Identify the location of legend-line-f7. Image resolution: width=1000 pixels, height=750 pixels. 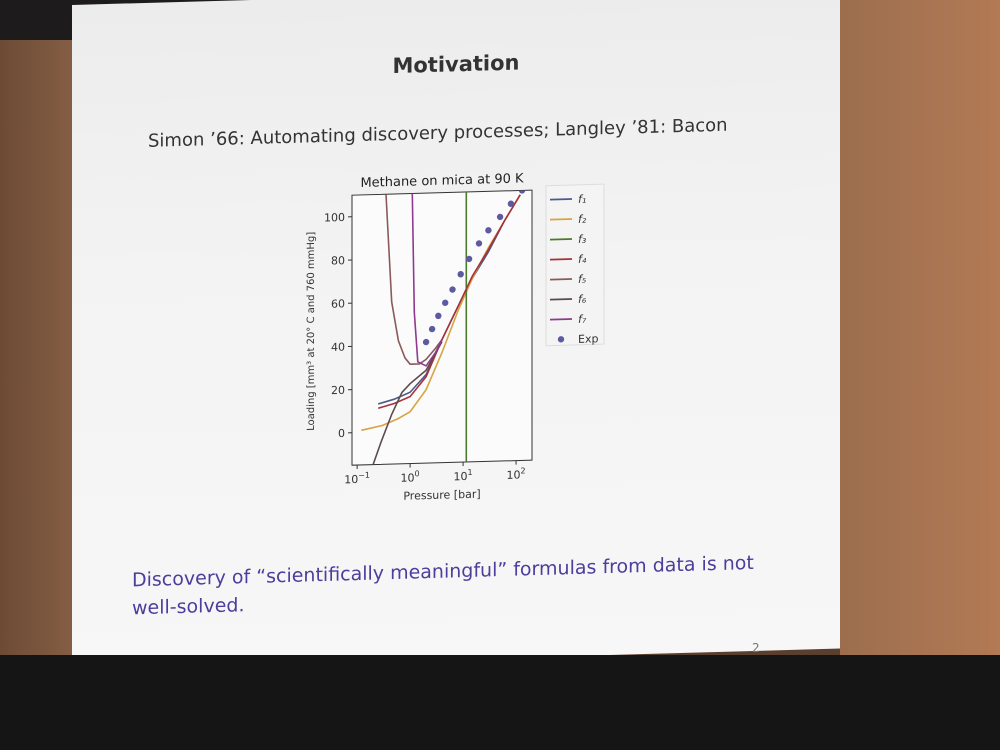
(561, 319).